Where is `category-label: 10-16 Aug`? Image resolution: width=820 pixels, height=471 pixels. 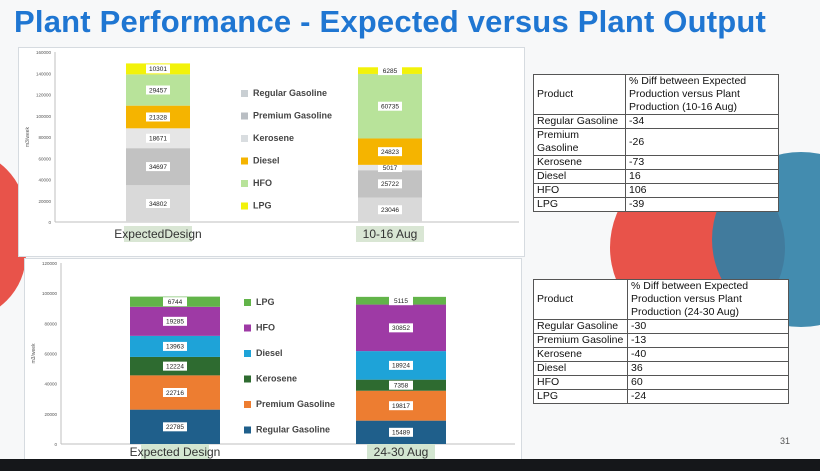
category-label: 10-16 Aug is located at coordinates (390, 234).